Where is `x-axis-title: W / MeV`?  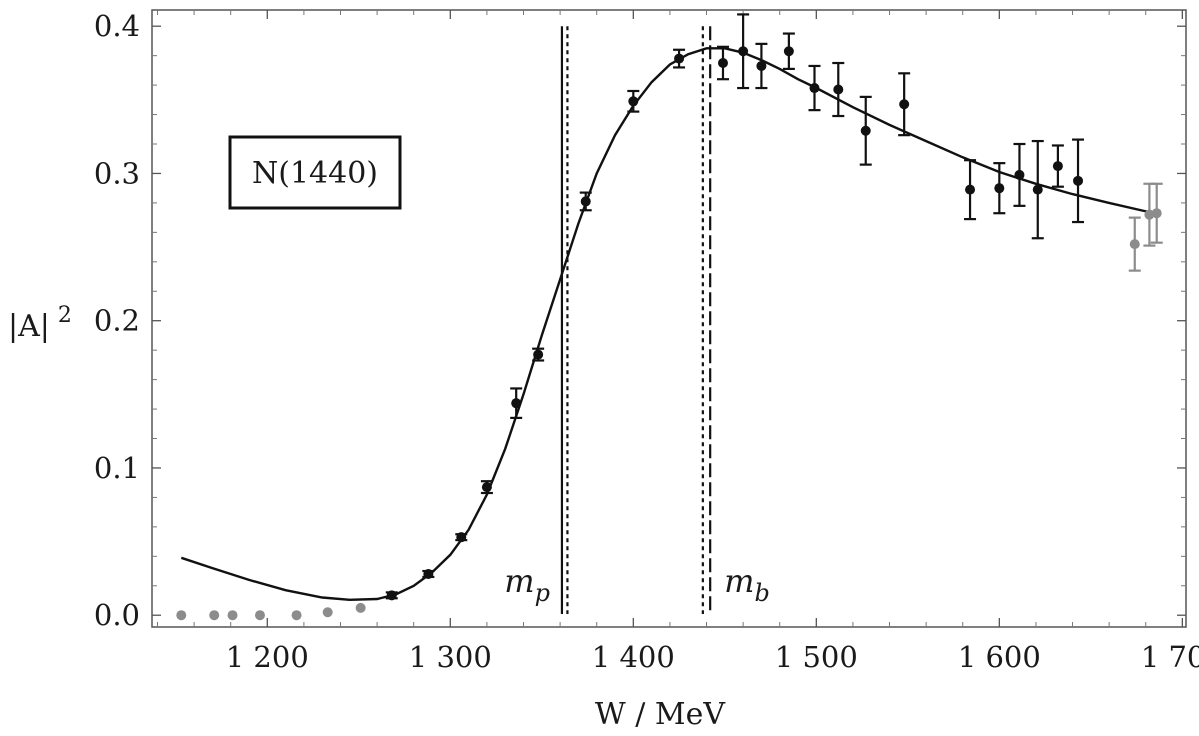 x-axis-title: W / MeV is located at coordinates (660, 714).